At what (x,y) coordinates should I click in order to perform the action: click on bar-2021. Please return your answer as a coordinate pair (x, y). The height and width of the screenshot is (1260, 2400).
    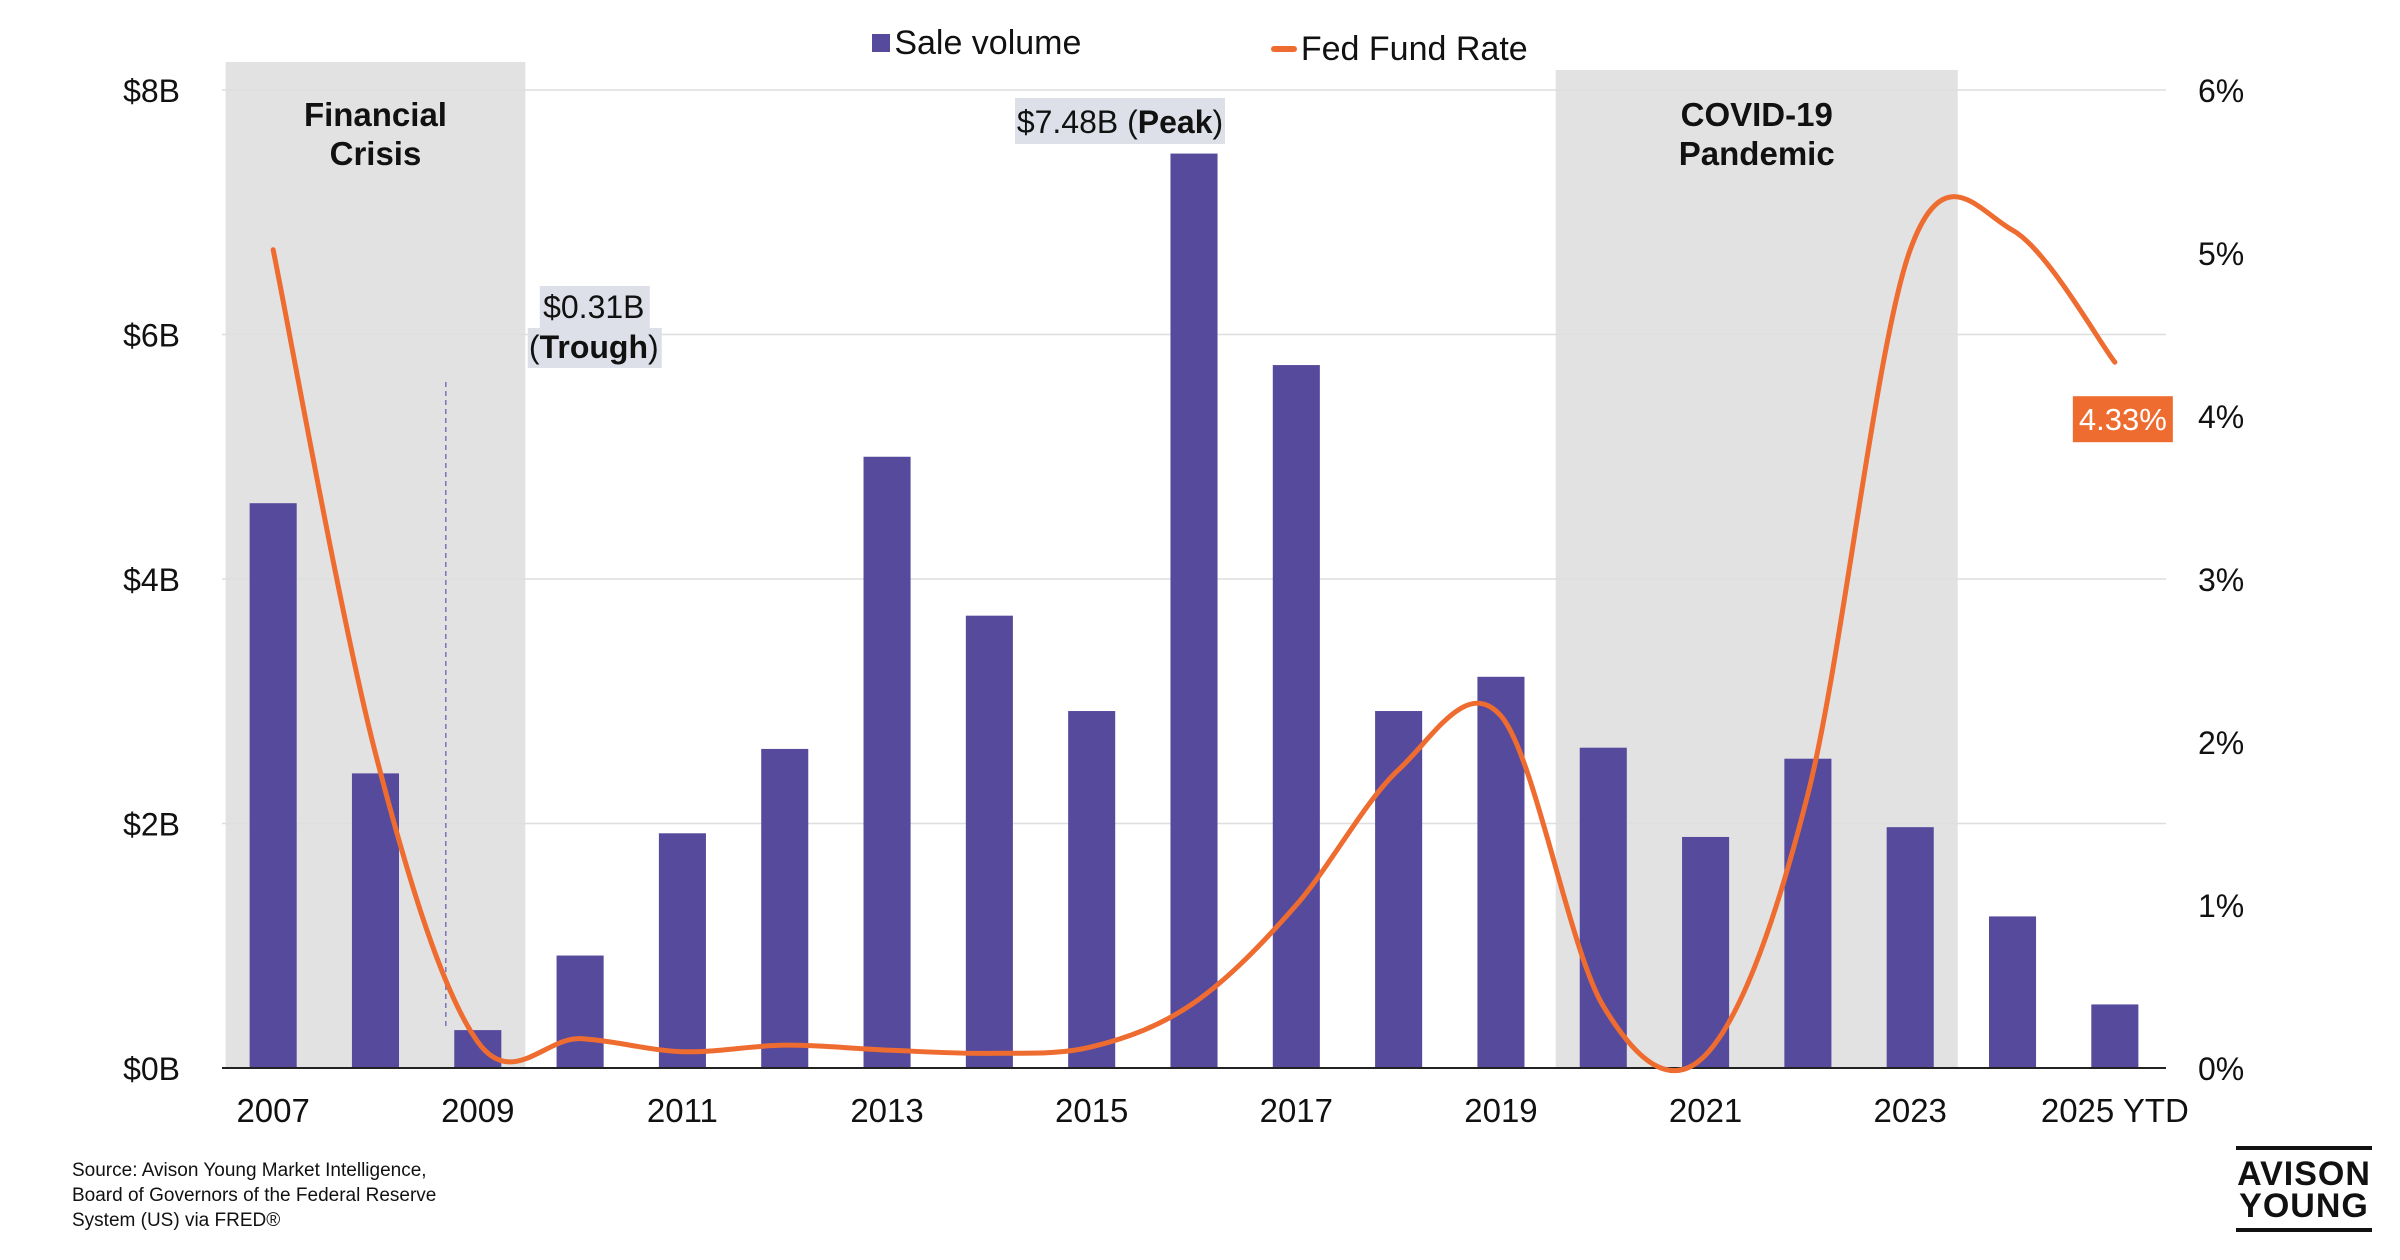
    Looking at the image, I should click on (1706, 952).